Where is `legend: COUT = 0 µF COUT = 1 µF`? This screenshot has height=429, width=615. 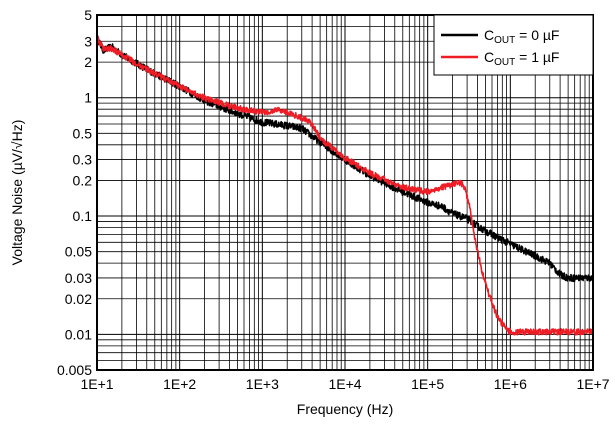
legend: COUT = 0 µF COUT = 1 µF is located at coordinates (513, 45).